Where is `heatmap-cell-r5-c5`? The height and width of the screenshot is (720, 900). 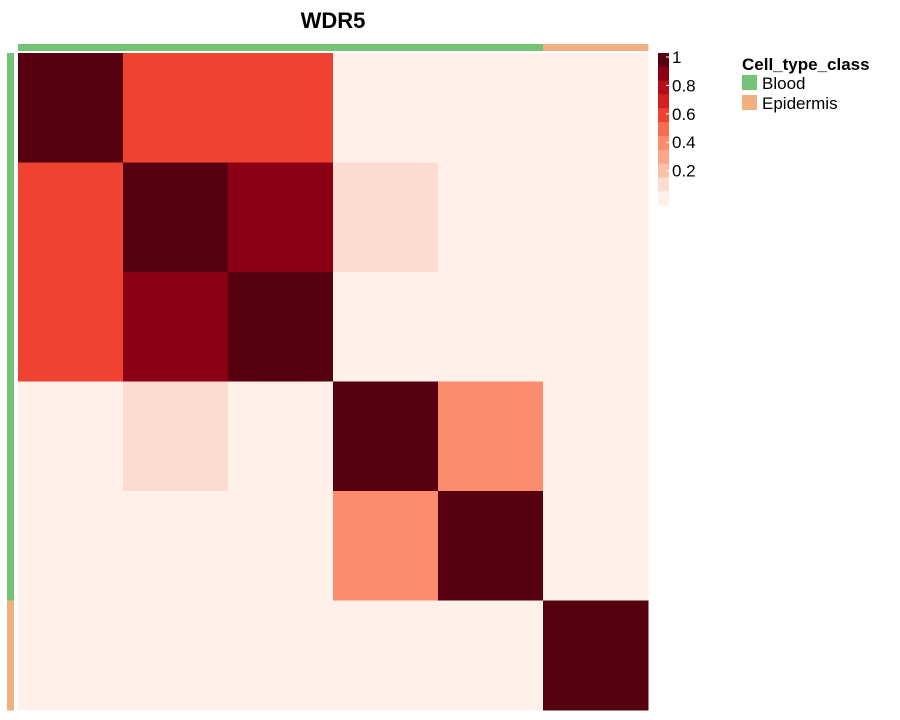
heatmap-cell-r5-c5 is located at coordinates (491, 546).